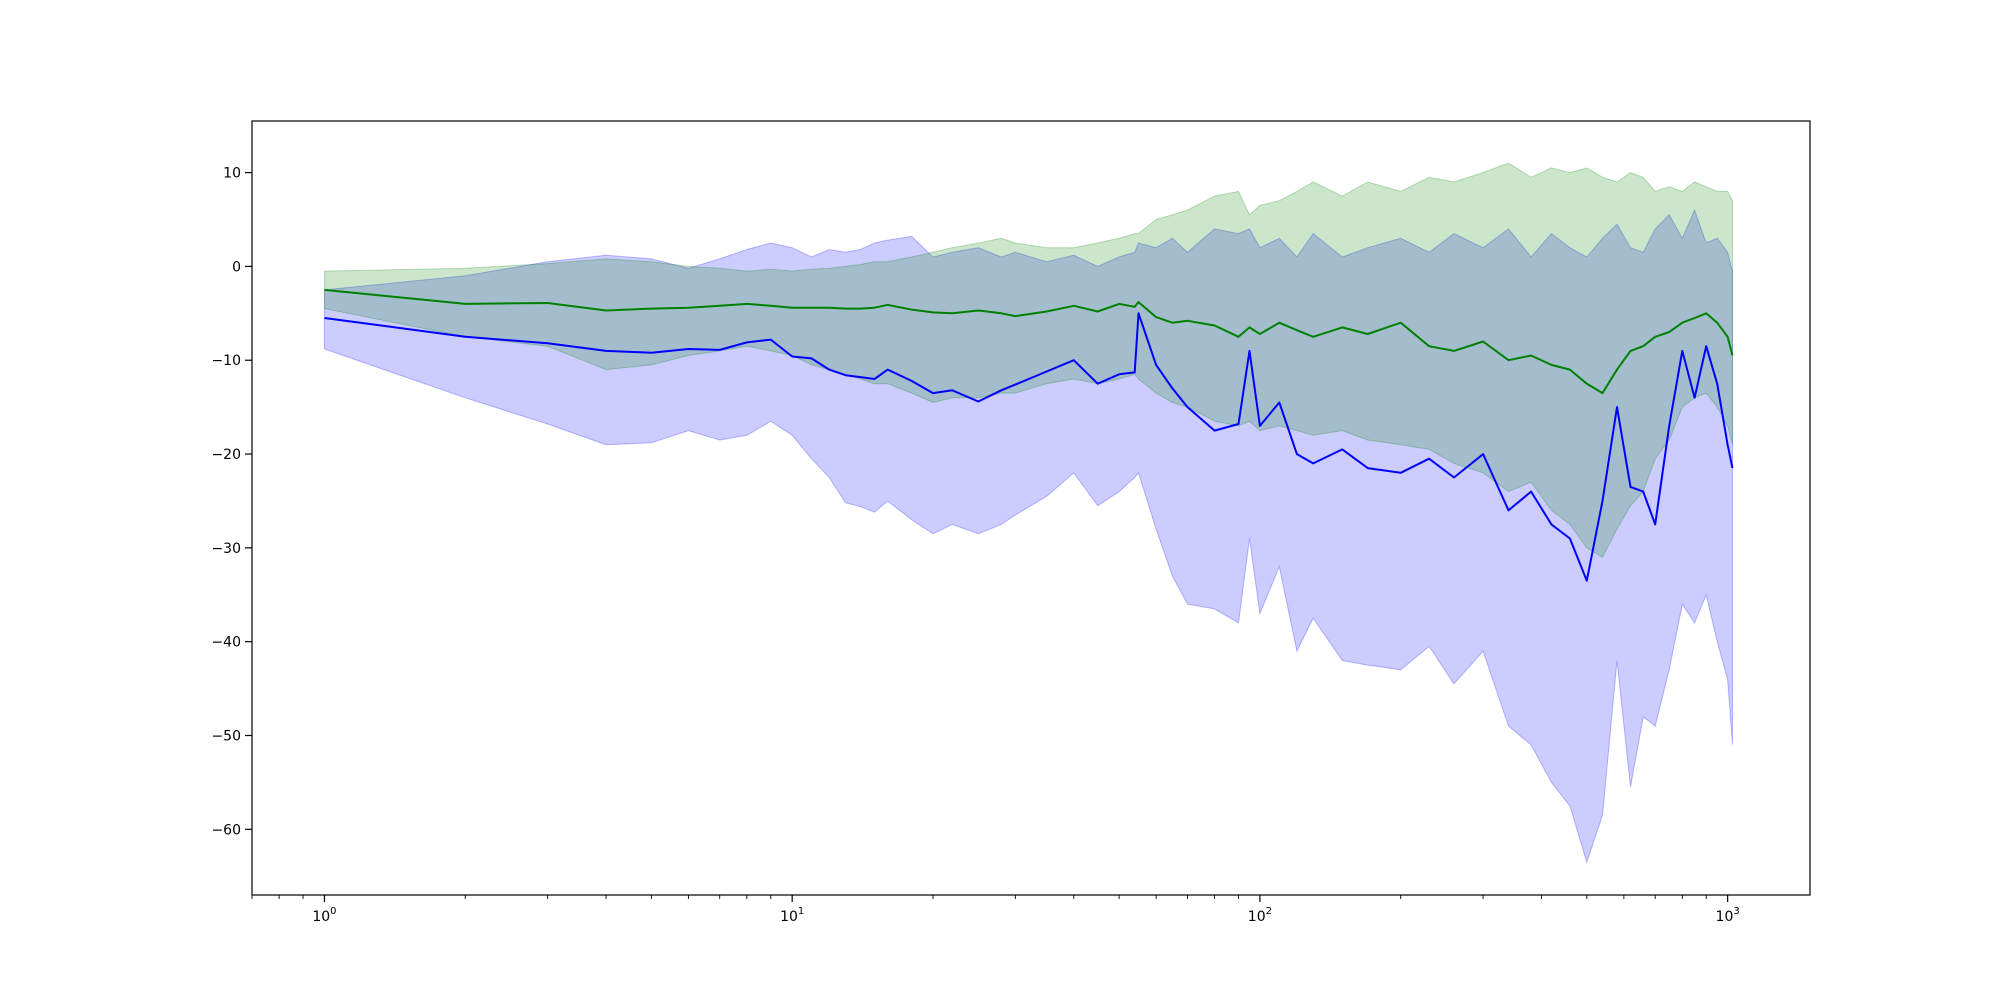 The image size is (2000, 1004). What do you see at coordinates (231, 502) in the screenshot?
I see `y-axis: 10 0 −10 −20 −30 −40 −50 −60` at bounding box center [231, 502].